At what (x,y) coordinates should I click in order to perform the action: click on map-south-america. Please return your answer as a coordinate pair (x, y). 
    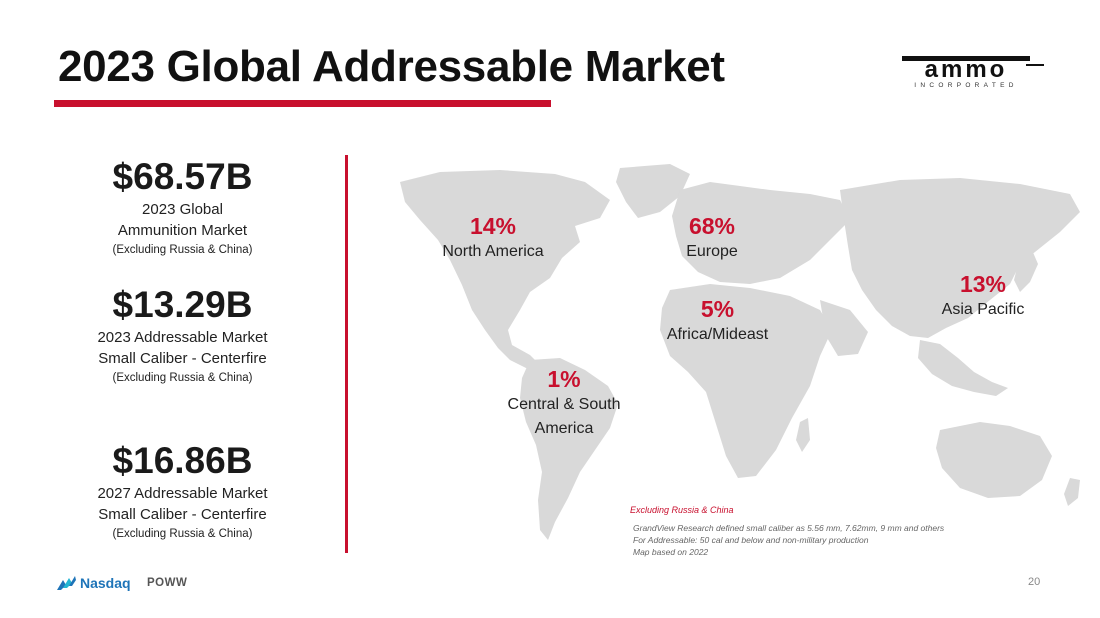
    Looking at the image, I should click on (569, 449).